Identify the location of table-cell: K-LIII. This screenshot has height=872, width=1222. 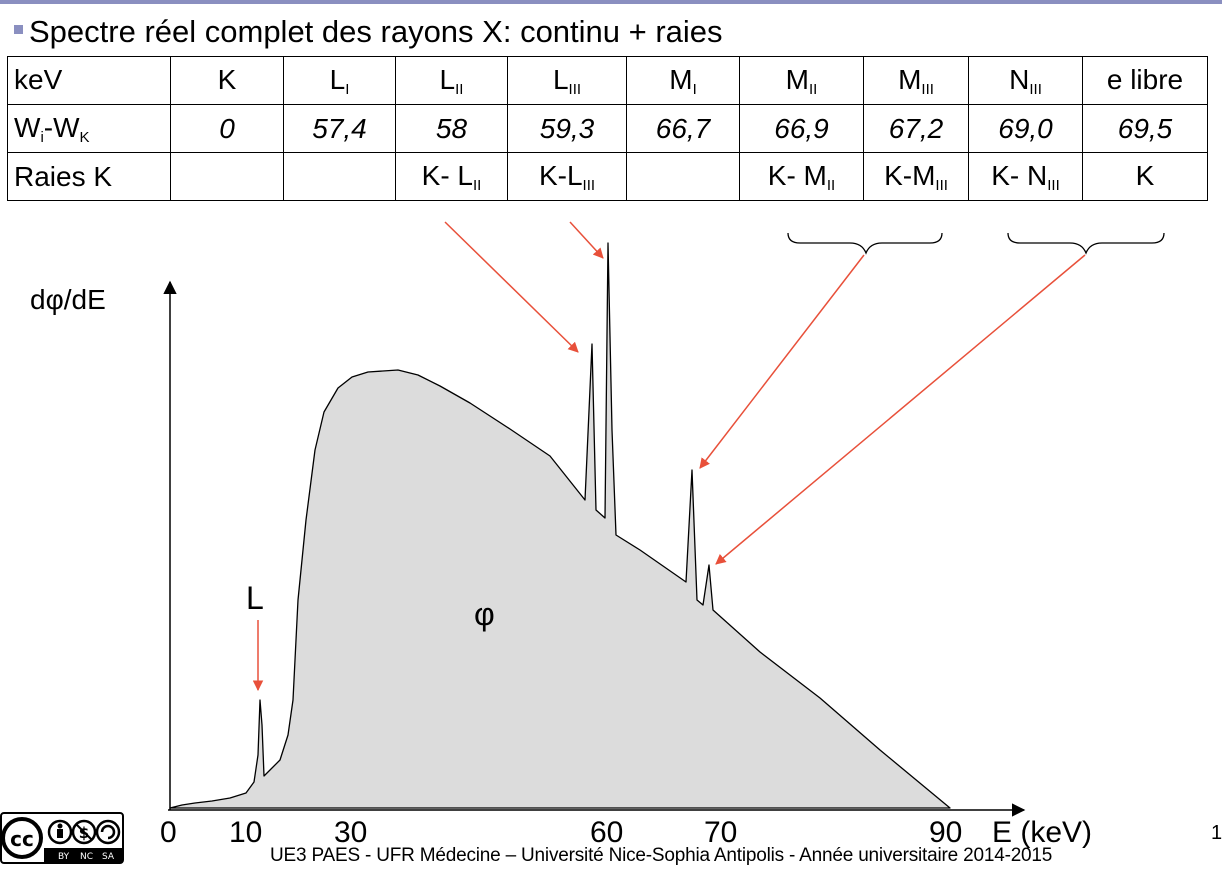
(567, 176).